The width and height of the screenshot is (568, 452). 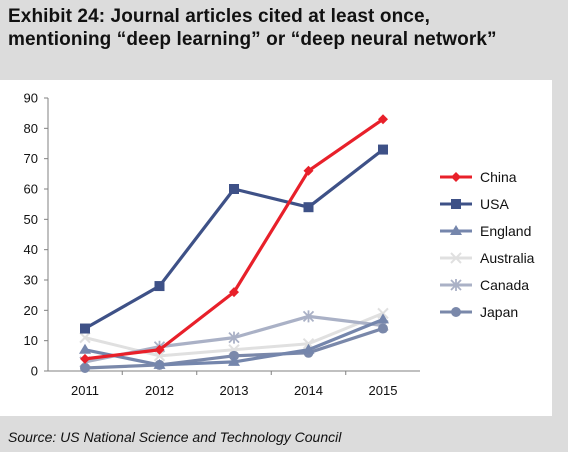 I want to click on x-tick-label: 2014, so click(x=308, y=390).